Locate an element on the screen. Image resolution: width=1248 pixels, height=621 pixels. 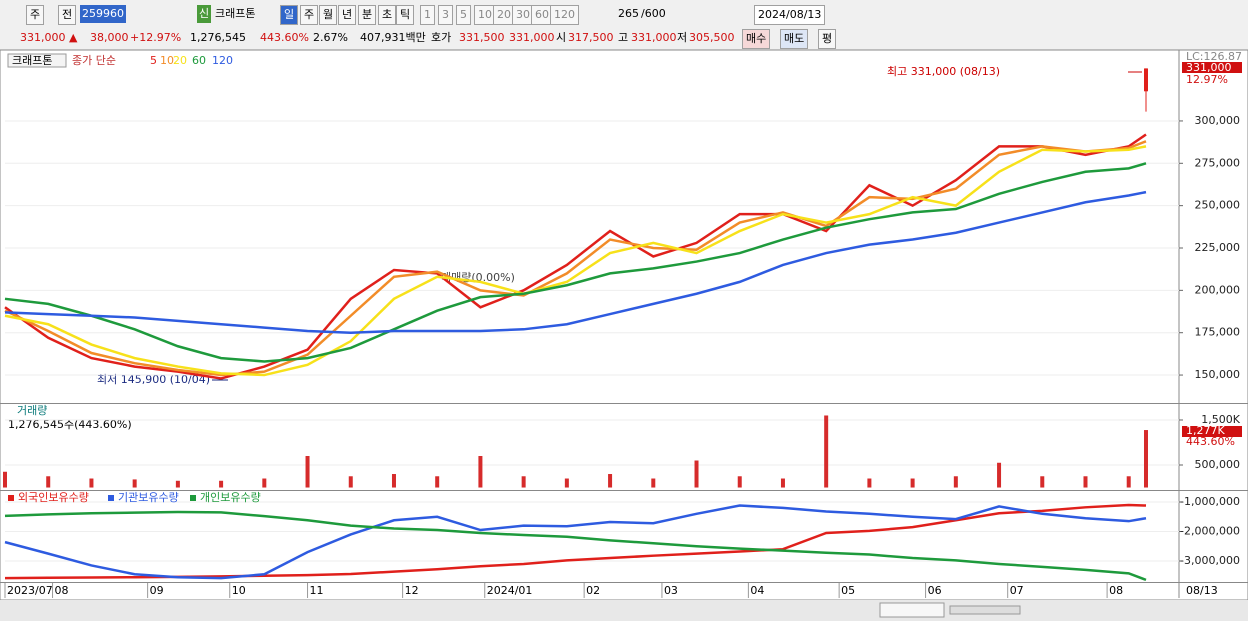
legend-entry: 20 is located at coordinates (180, 60).